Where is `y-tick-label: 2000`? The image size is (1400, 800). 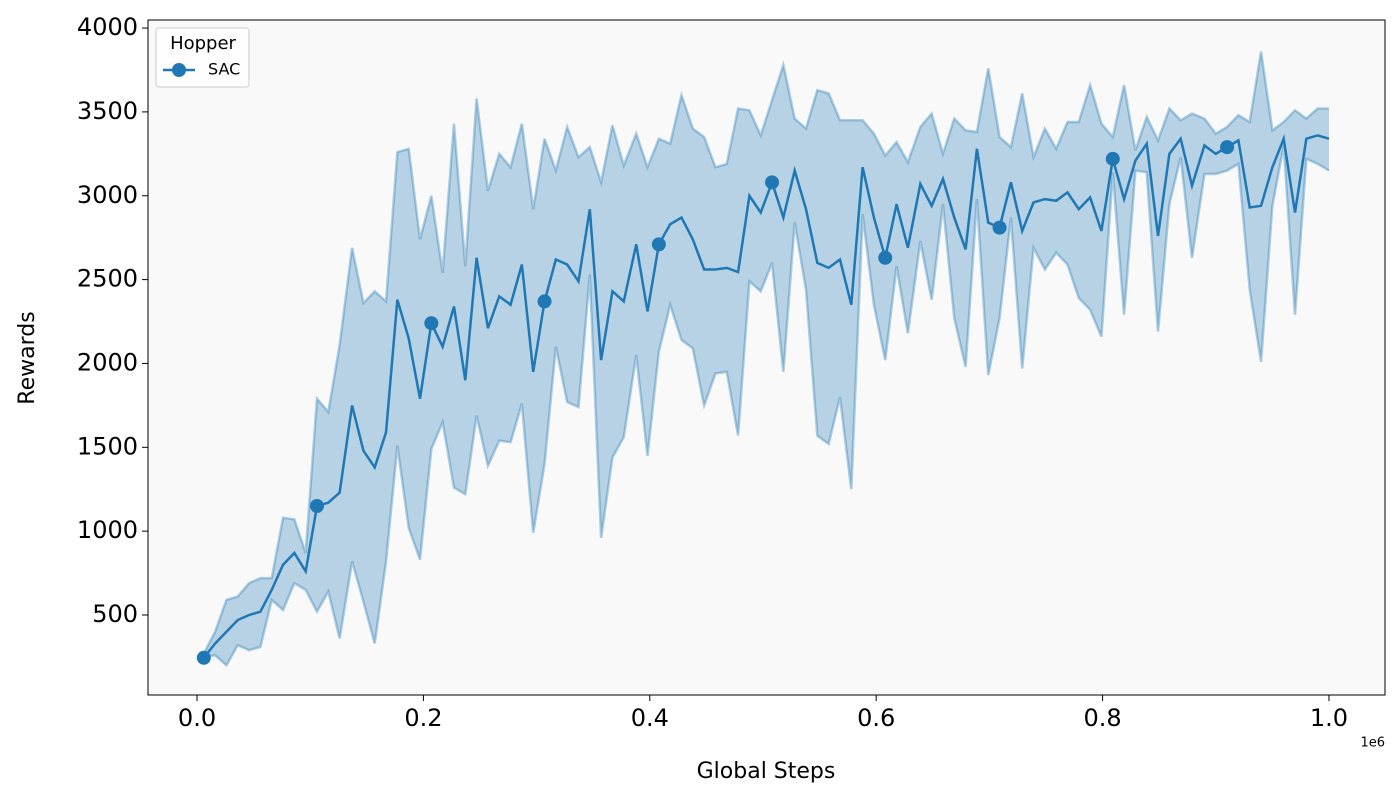
y-tick-label: 2000 is located at coordinates (107, 362).